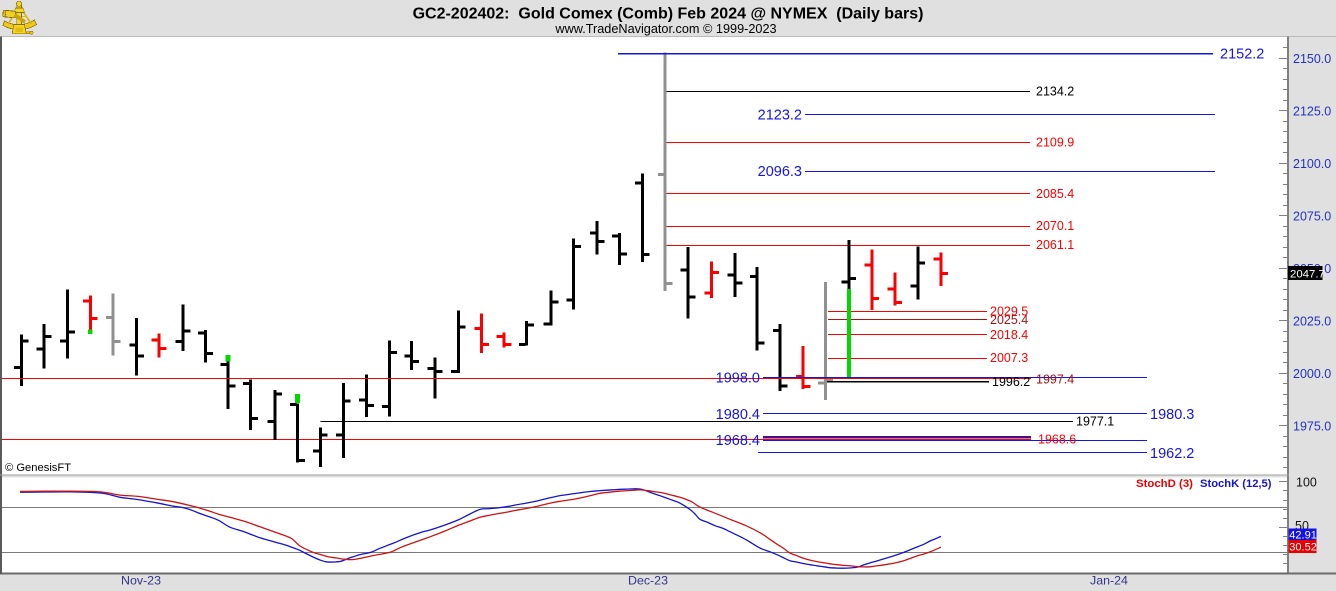 The height and width of the screenshot is (591, 1336). What do you see at coordinates (665, 29) in the screenshot?
I see `svg-text:www.TradeNavigator.com © 1999-: www.TradeNavigator.com © 1999-2023` at bounding box center [665, 29].